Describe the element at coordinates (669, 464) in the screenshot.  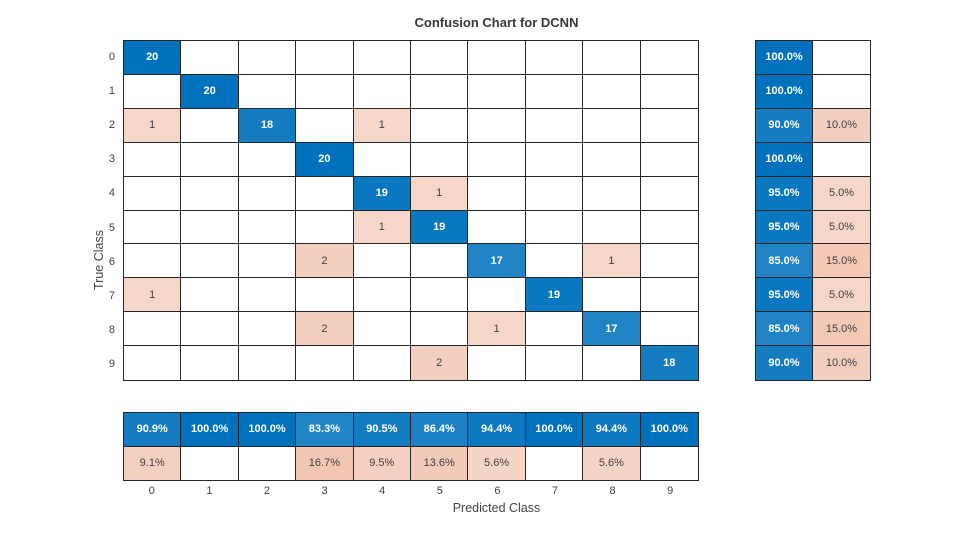
I see `column-summary-incorrect-cell` at that location.